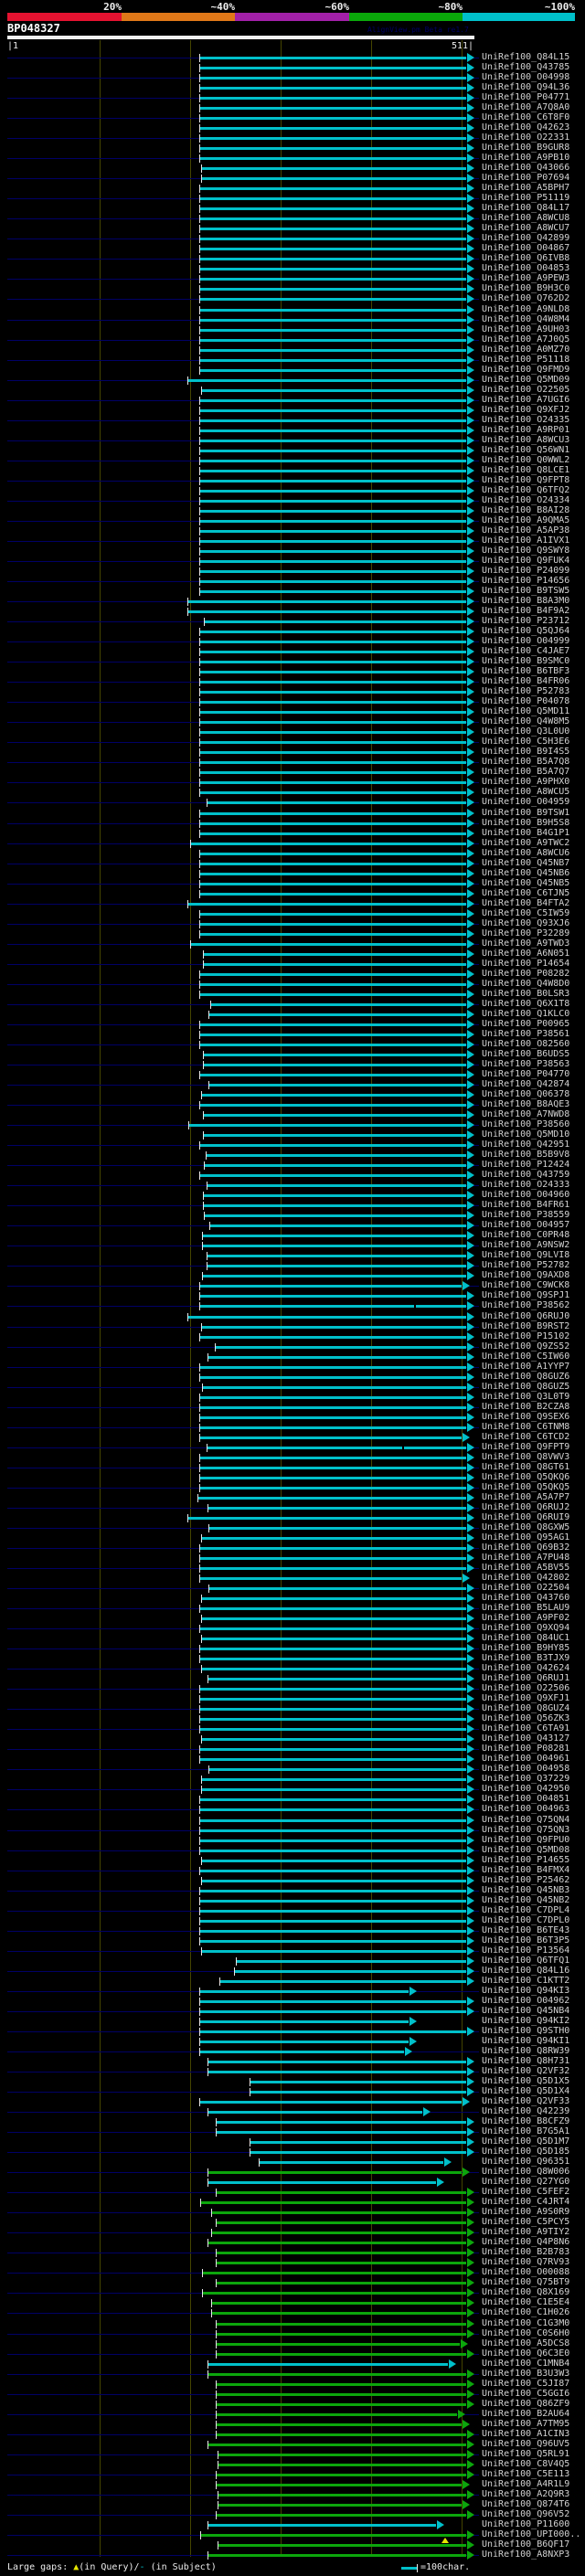 The width and height of the screenshot is (585, 2576). Describe the element at coordinates (526, 520) in the screenshot. I see `hit-label: UniRef100_A9QMA5` at that location.